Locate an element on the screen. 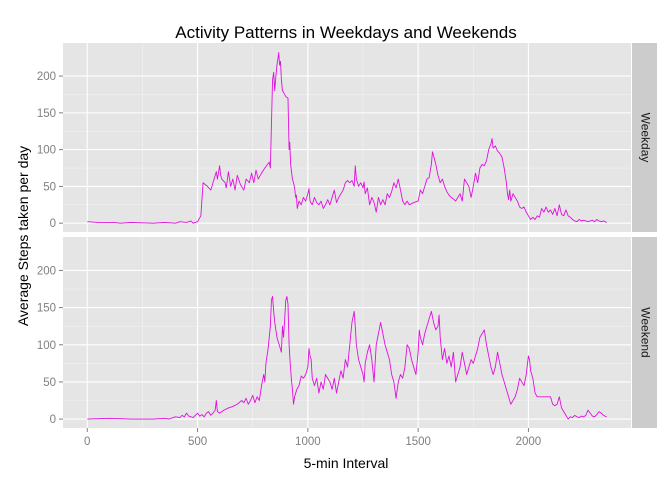 The image size is (672, 480). x-tick-label: 500 is located at coordinates (197, 442).